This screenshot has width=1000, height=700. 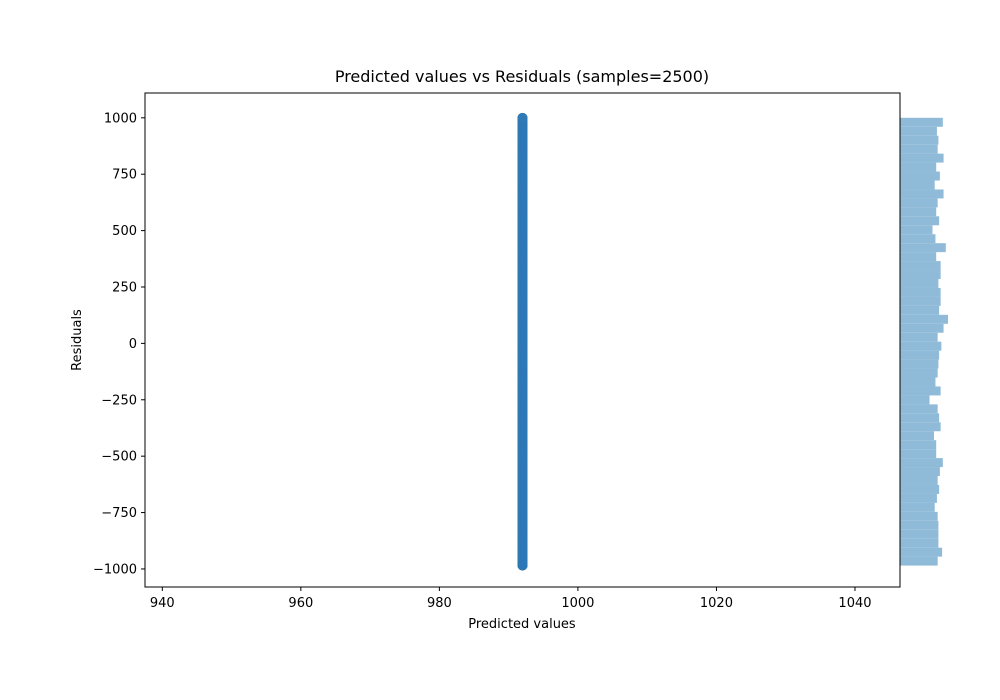 I want to click on histogram, so click(x=924, y=341).